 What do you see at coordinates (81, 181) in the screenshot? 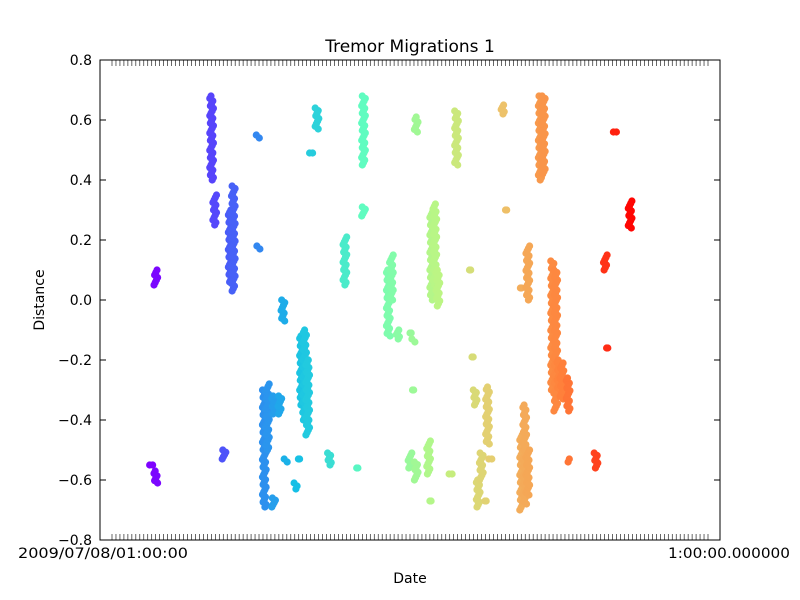
I see `y-tick-label: 0.4` at bounding box center [81, 181].